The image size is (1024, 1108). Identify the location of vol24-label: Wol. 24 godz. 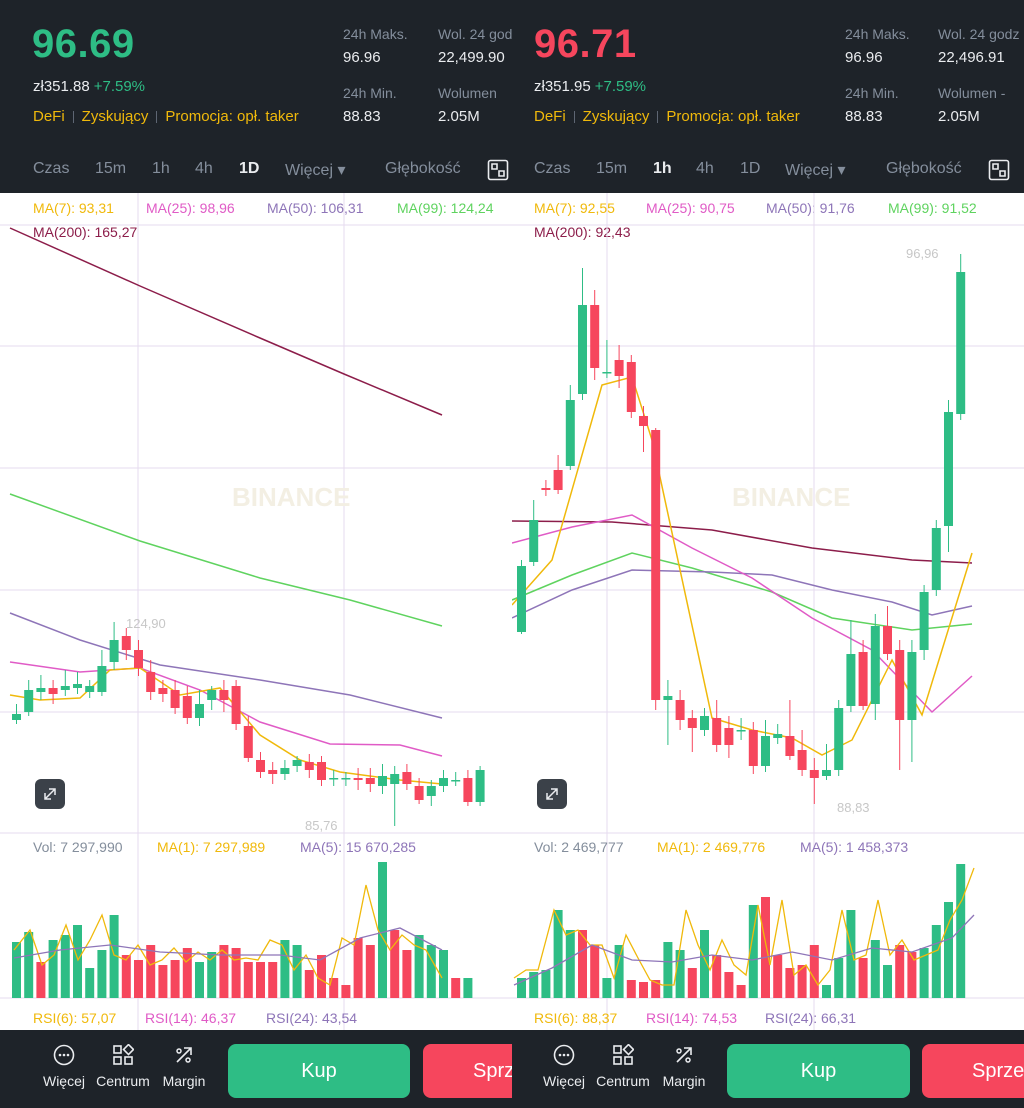
(979, 34).